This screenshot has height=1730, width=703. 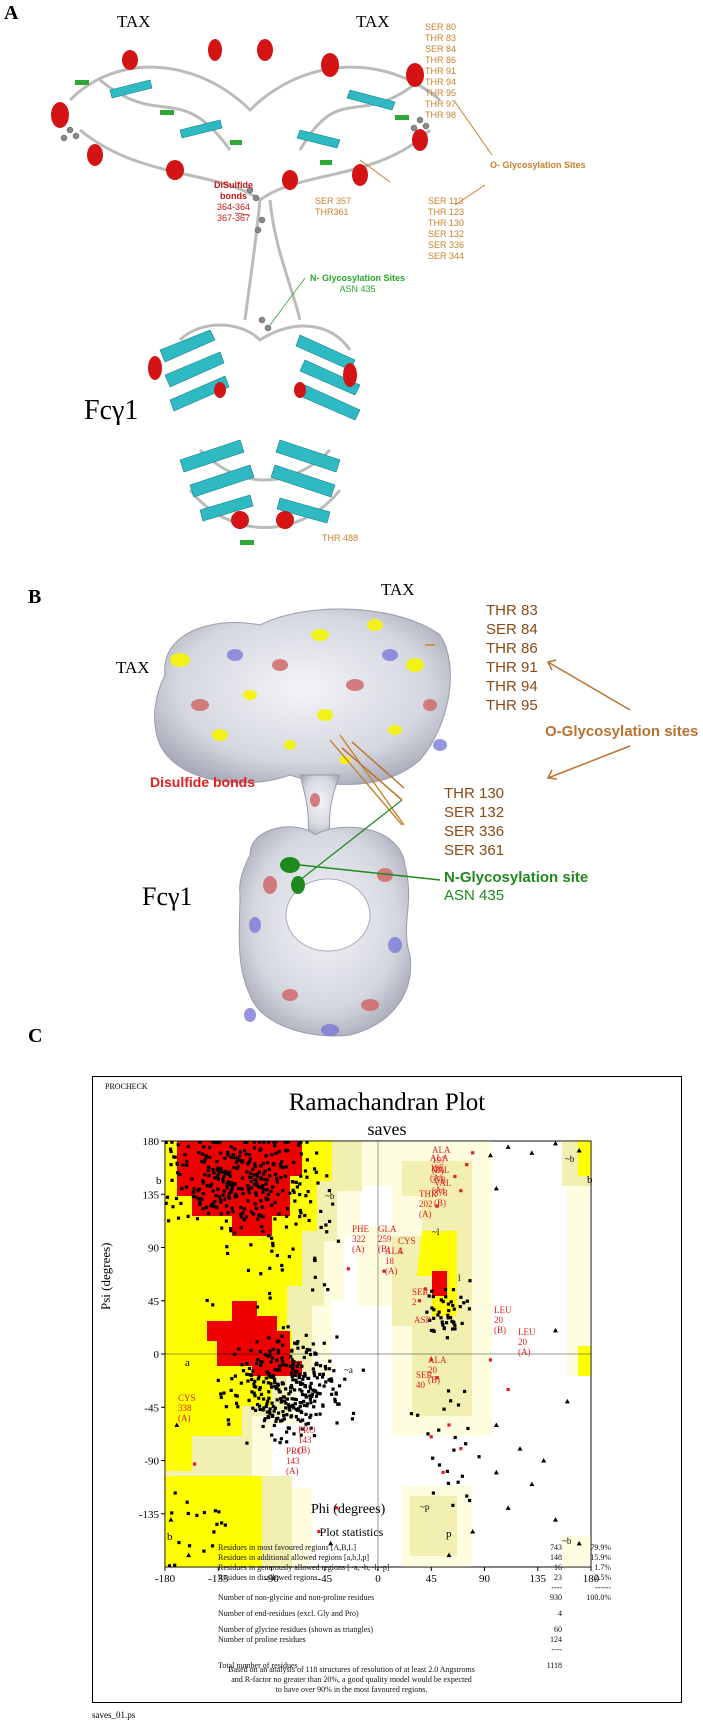 I want to click on stats-label: Residues in disallowed regions, so click(x=268, y=1577).